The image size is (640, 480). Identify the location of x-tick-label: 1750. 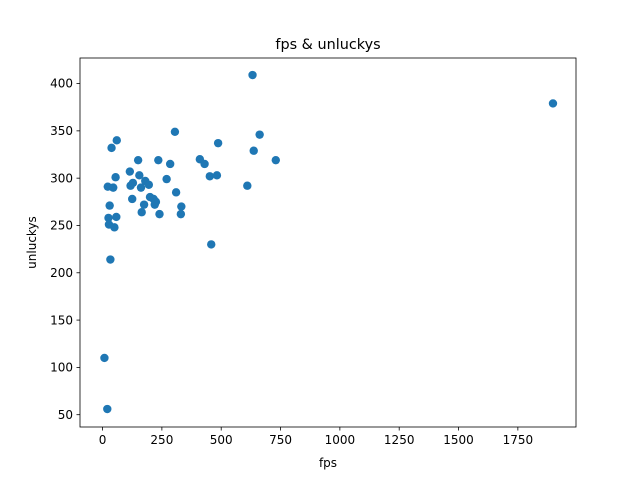
(518, 440).